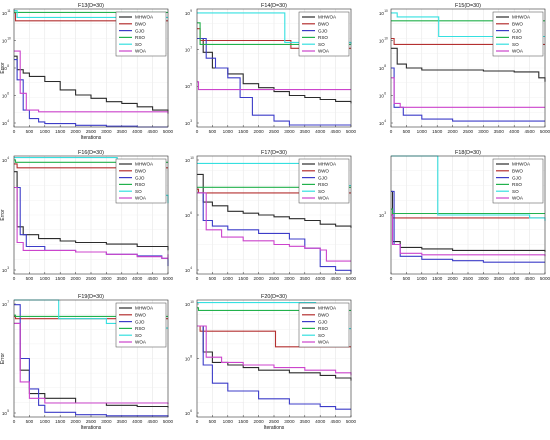 This screenshot has height=440, width=550. What do you see at coordinates (274, 428) in the screenshot?
I see `x-axis-label: Iterations` at bounding box center [274, 428].